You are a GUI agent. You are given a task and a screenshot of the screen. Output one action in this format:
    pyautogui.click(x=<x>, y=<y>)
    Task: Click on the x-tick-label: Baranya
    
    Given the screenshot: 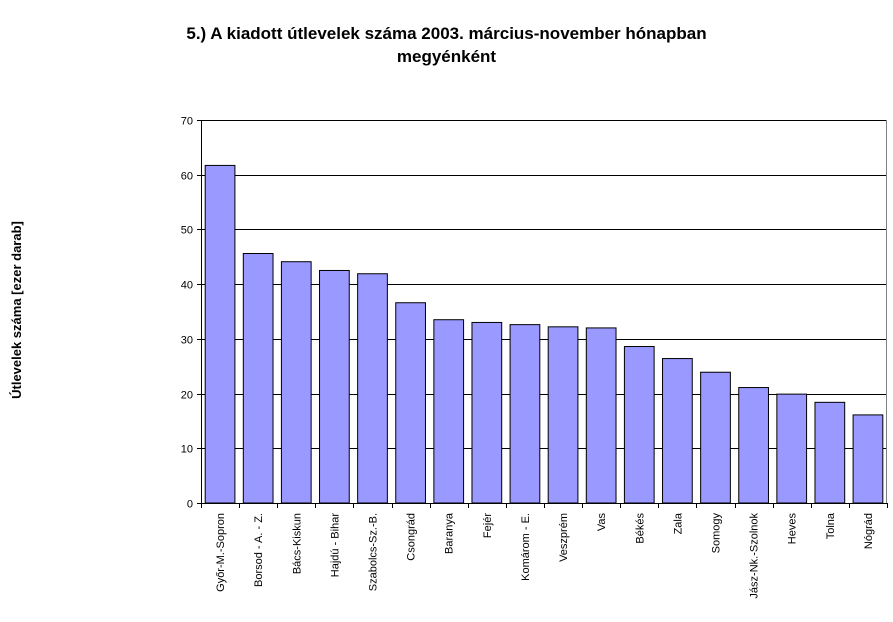 What is the action you would take?
    pyautogui.click(x=450, y=533)
    